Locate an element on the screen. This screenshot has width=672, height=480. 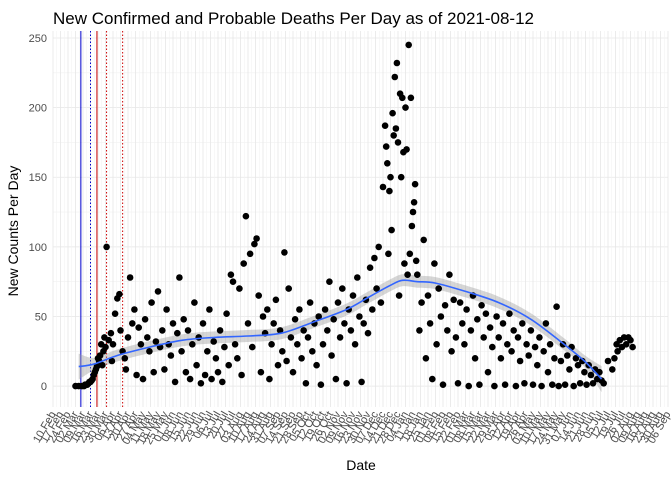
y-tick-label: 150 is located at coordinates (38, 178).